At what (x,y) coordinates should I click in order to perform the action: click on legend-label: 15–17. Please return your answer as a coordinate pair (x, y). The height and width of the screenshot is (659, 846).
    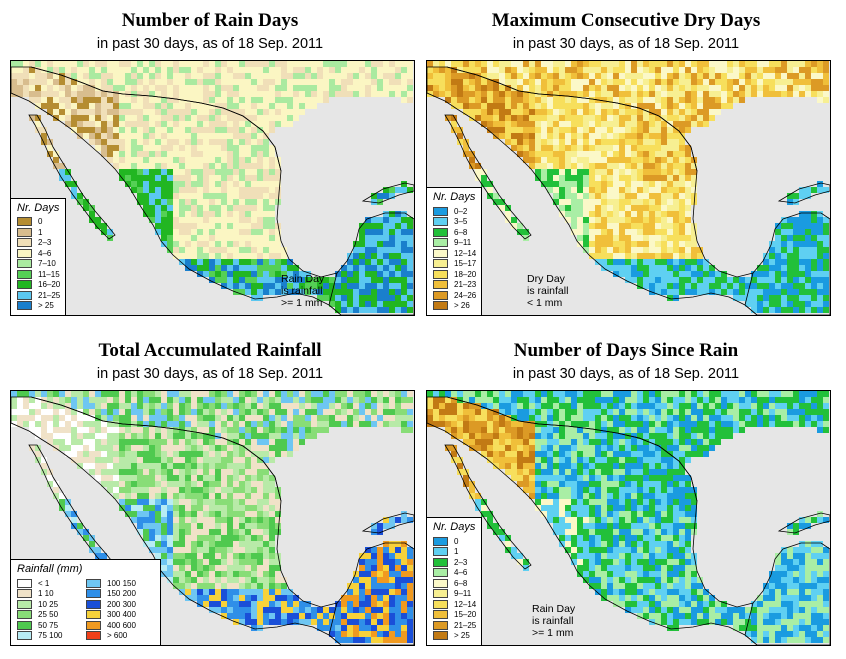
    Looking at the image, I should click on (465, 264).